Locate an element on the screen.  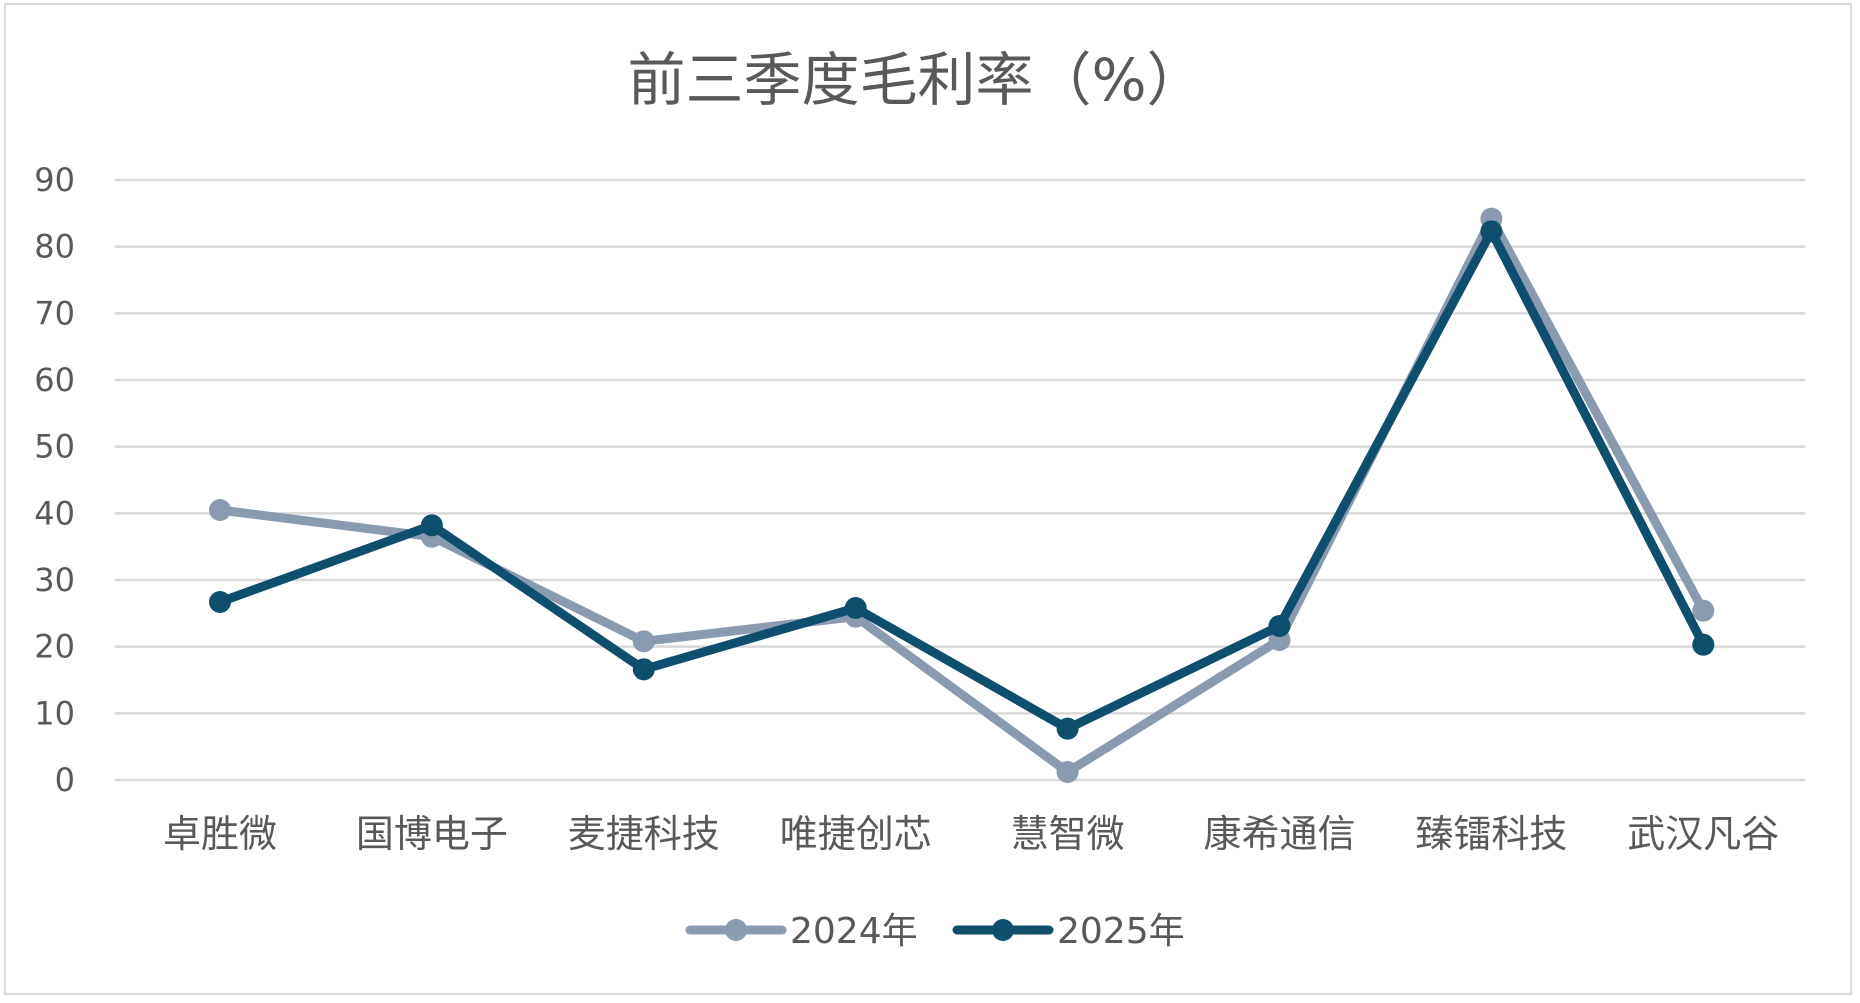
y-tick-label: 20 is located at coordinates (54, 647).